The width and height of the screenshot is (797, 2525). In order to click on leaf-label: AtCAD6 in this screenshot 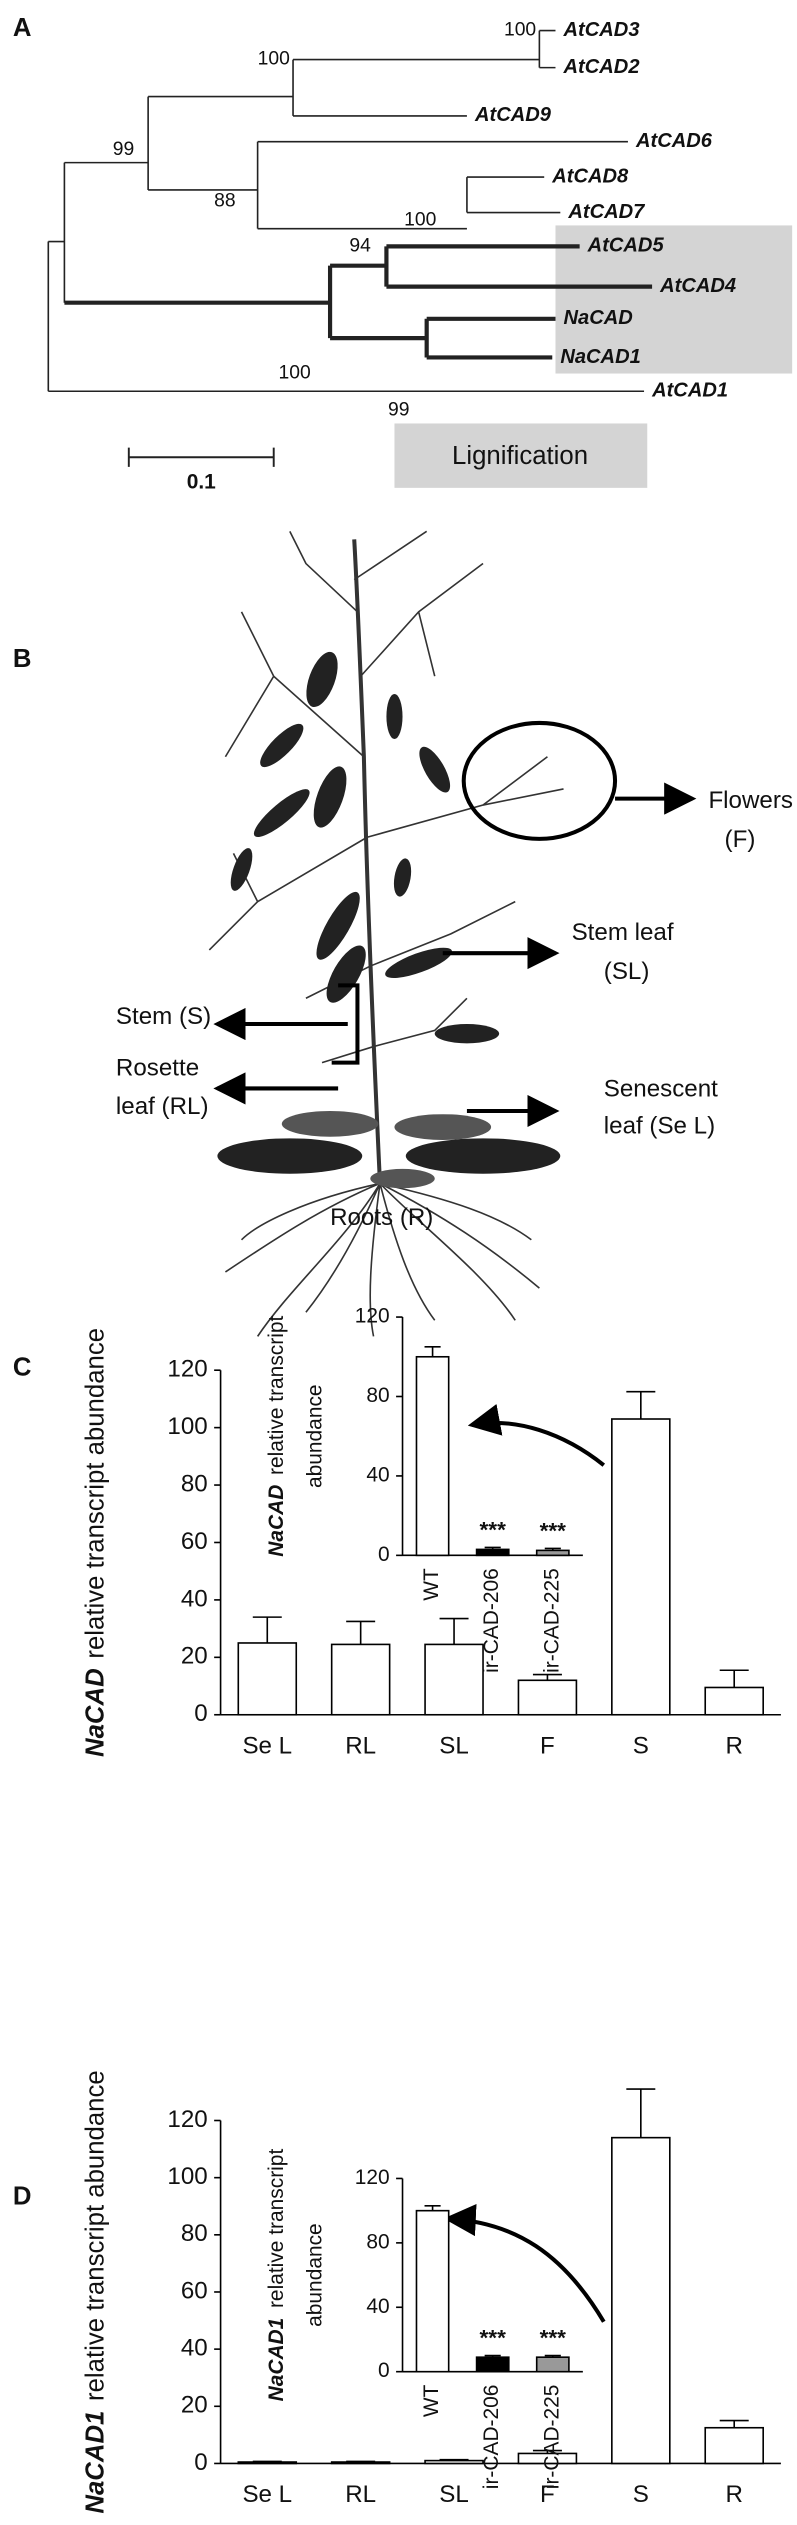, I will do `click(674, 141)`.